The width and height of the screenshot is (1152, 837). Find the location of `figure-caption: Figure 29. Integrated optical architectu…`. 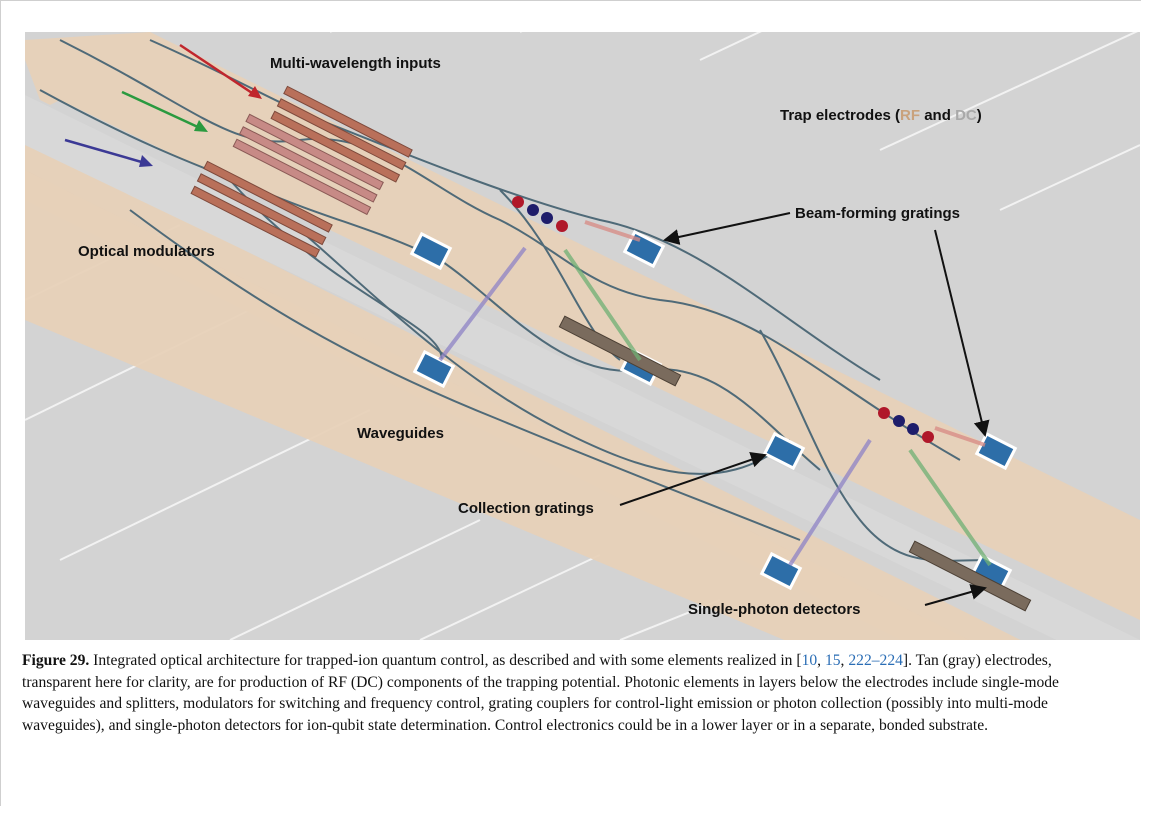

figure-caption: Figure 29. Integrated optical architectu… is located at coordinates (572, 693).